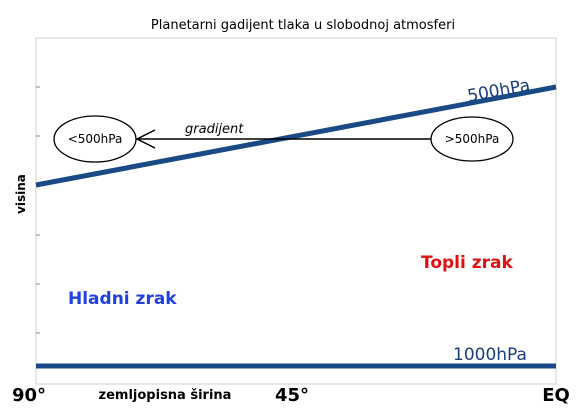 This screenshot has width=580, height=409. What do you see at coordinates (21, 194) in the screenshot?
I see `y-axis-label: visina` at bounding box center [21, 194].